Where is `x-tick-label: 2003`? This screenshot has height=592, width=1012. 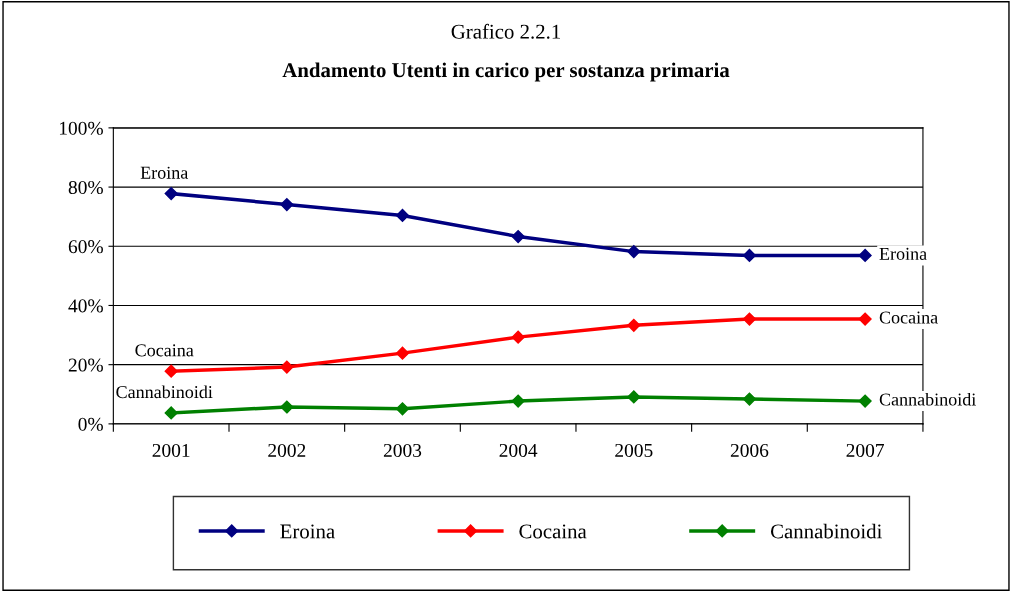
x-tick-label: 2003 is located at coordinates (402, 450).